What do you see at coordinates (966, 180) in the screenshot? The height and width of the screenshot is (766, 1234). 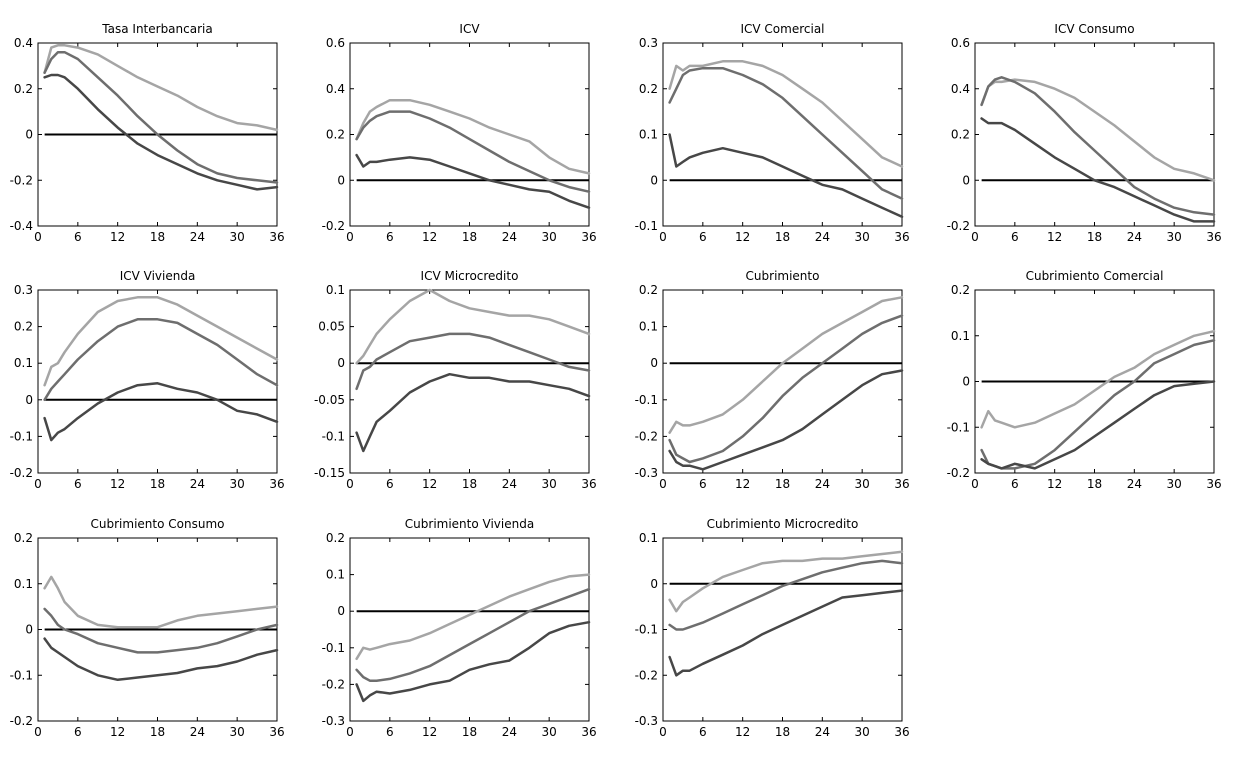 I see `y-tick-label: 0` at bounding box center [966, 180].